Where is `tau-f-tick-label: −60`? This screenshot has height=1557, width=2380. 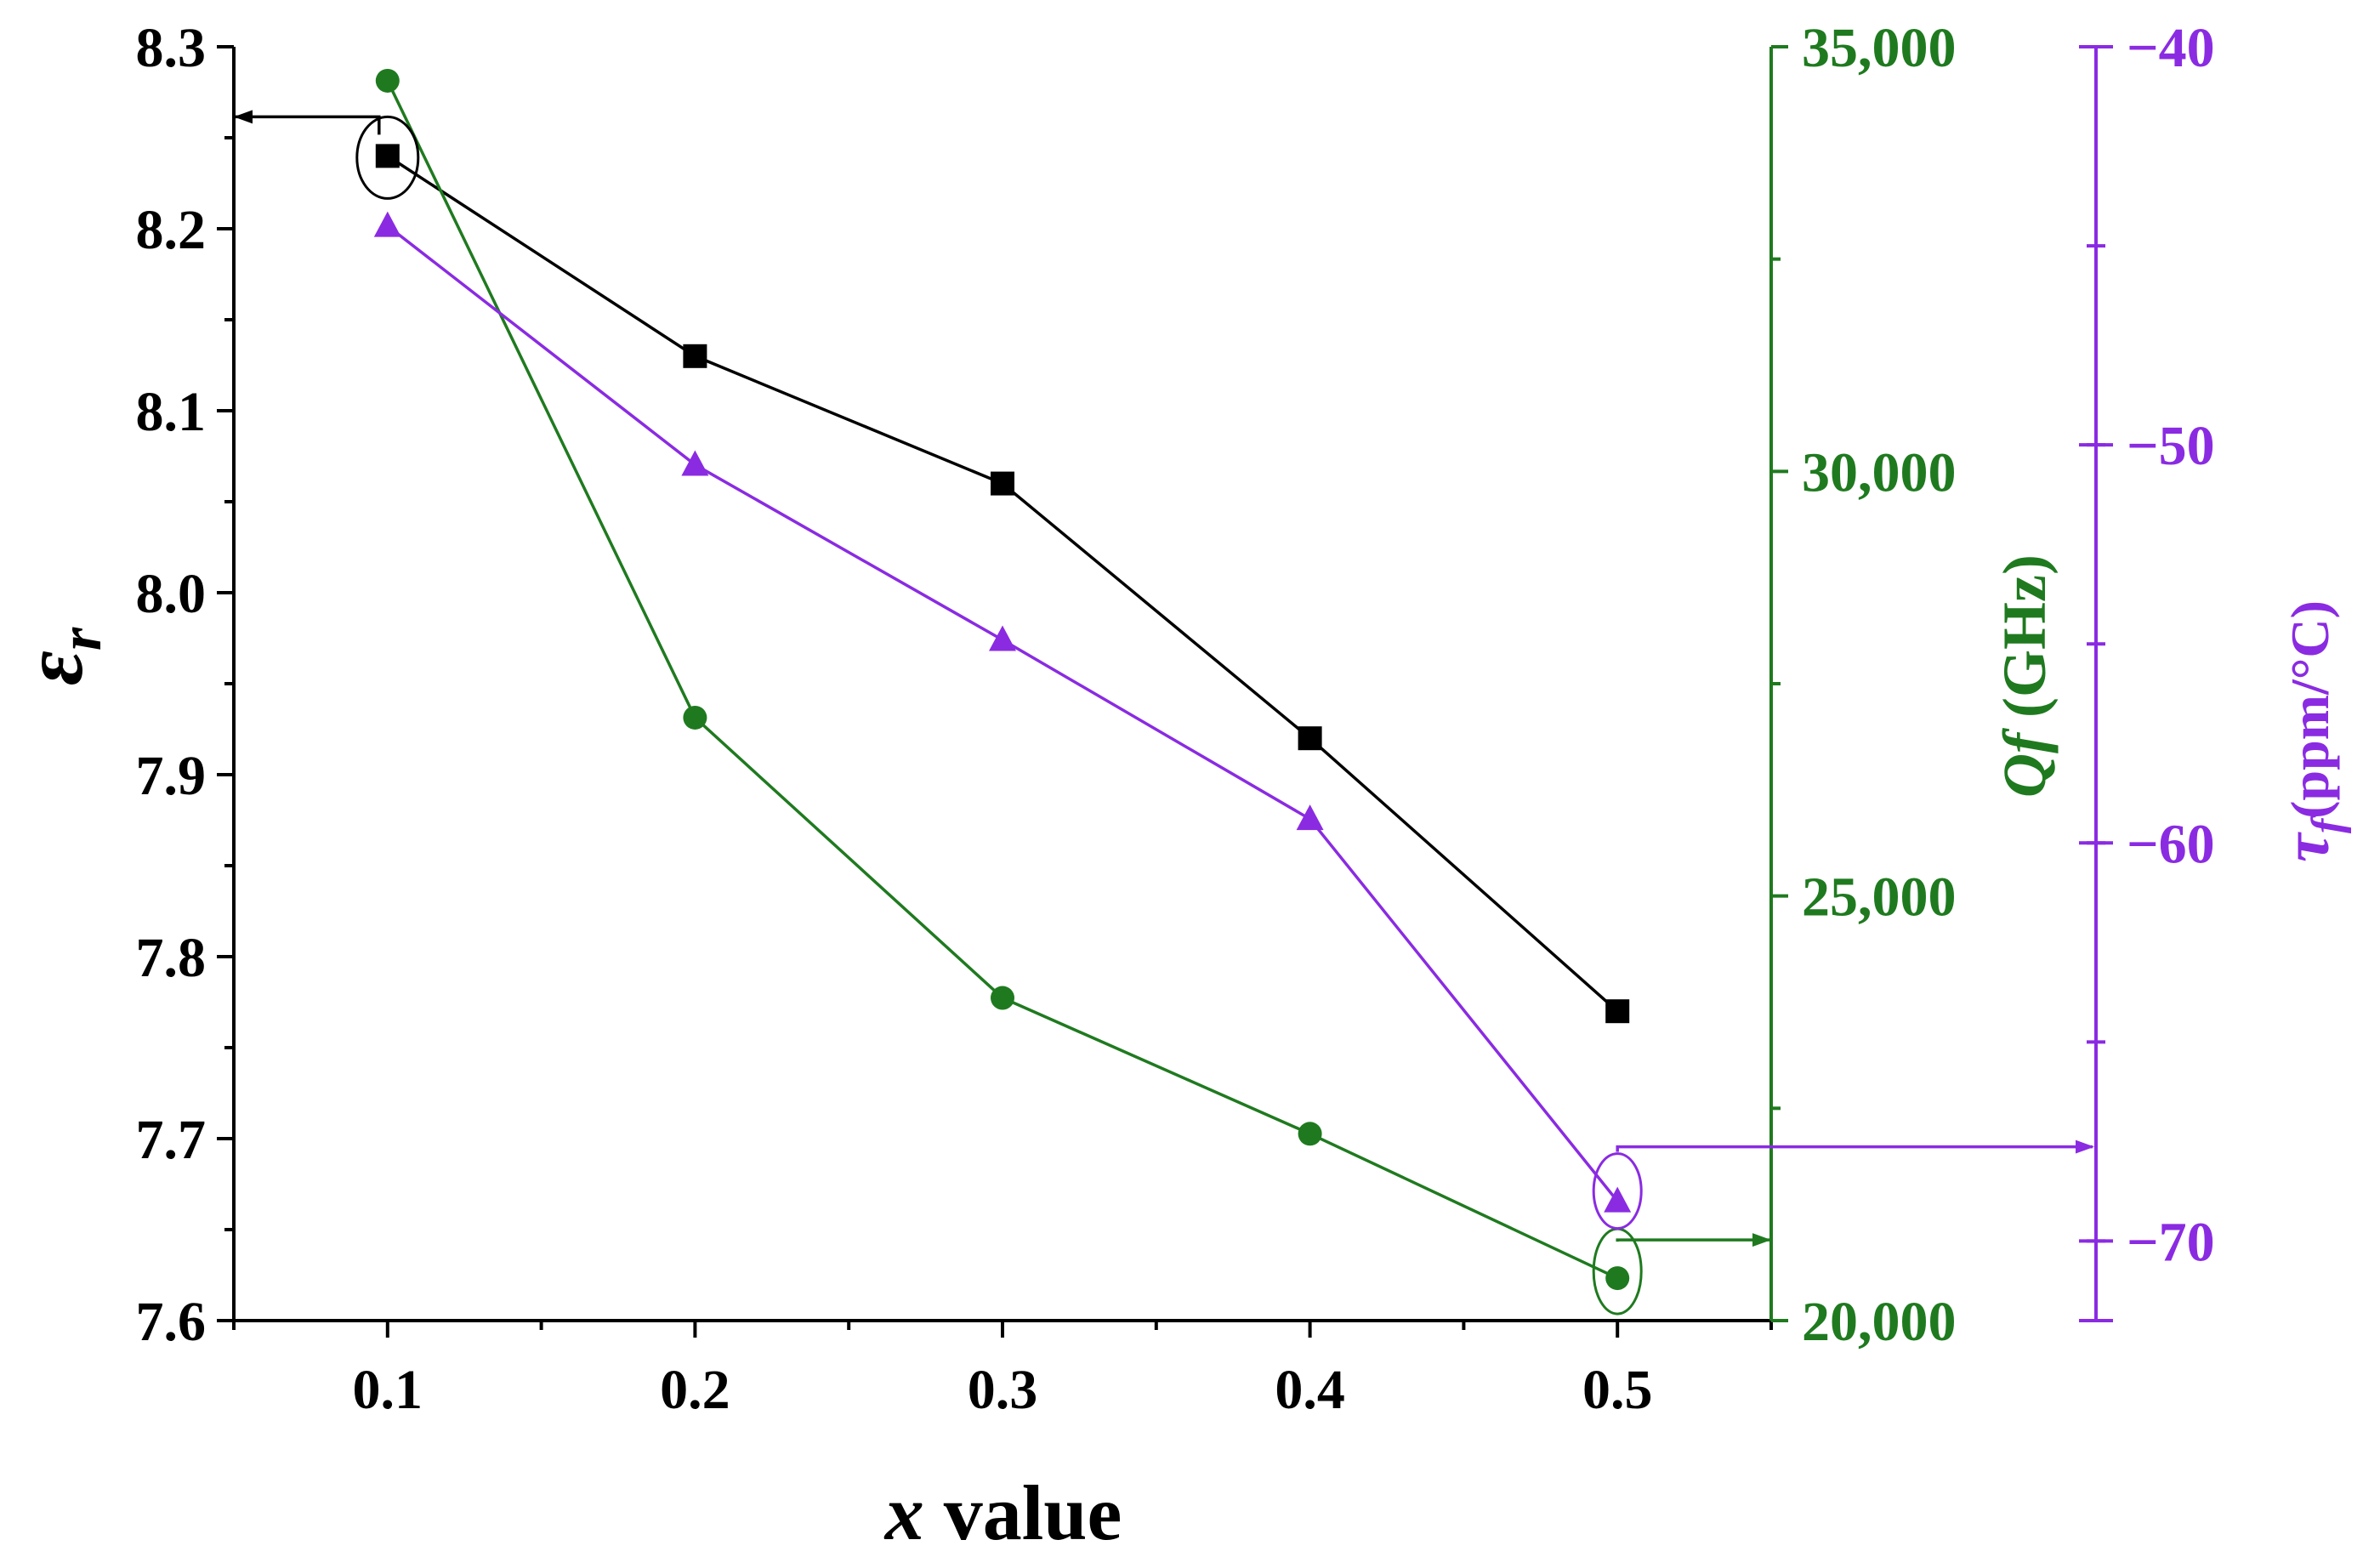
tau-f-tick-label: −60 is located at coordinates (2171, 844).